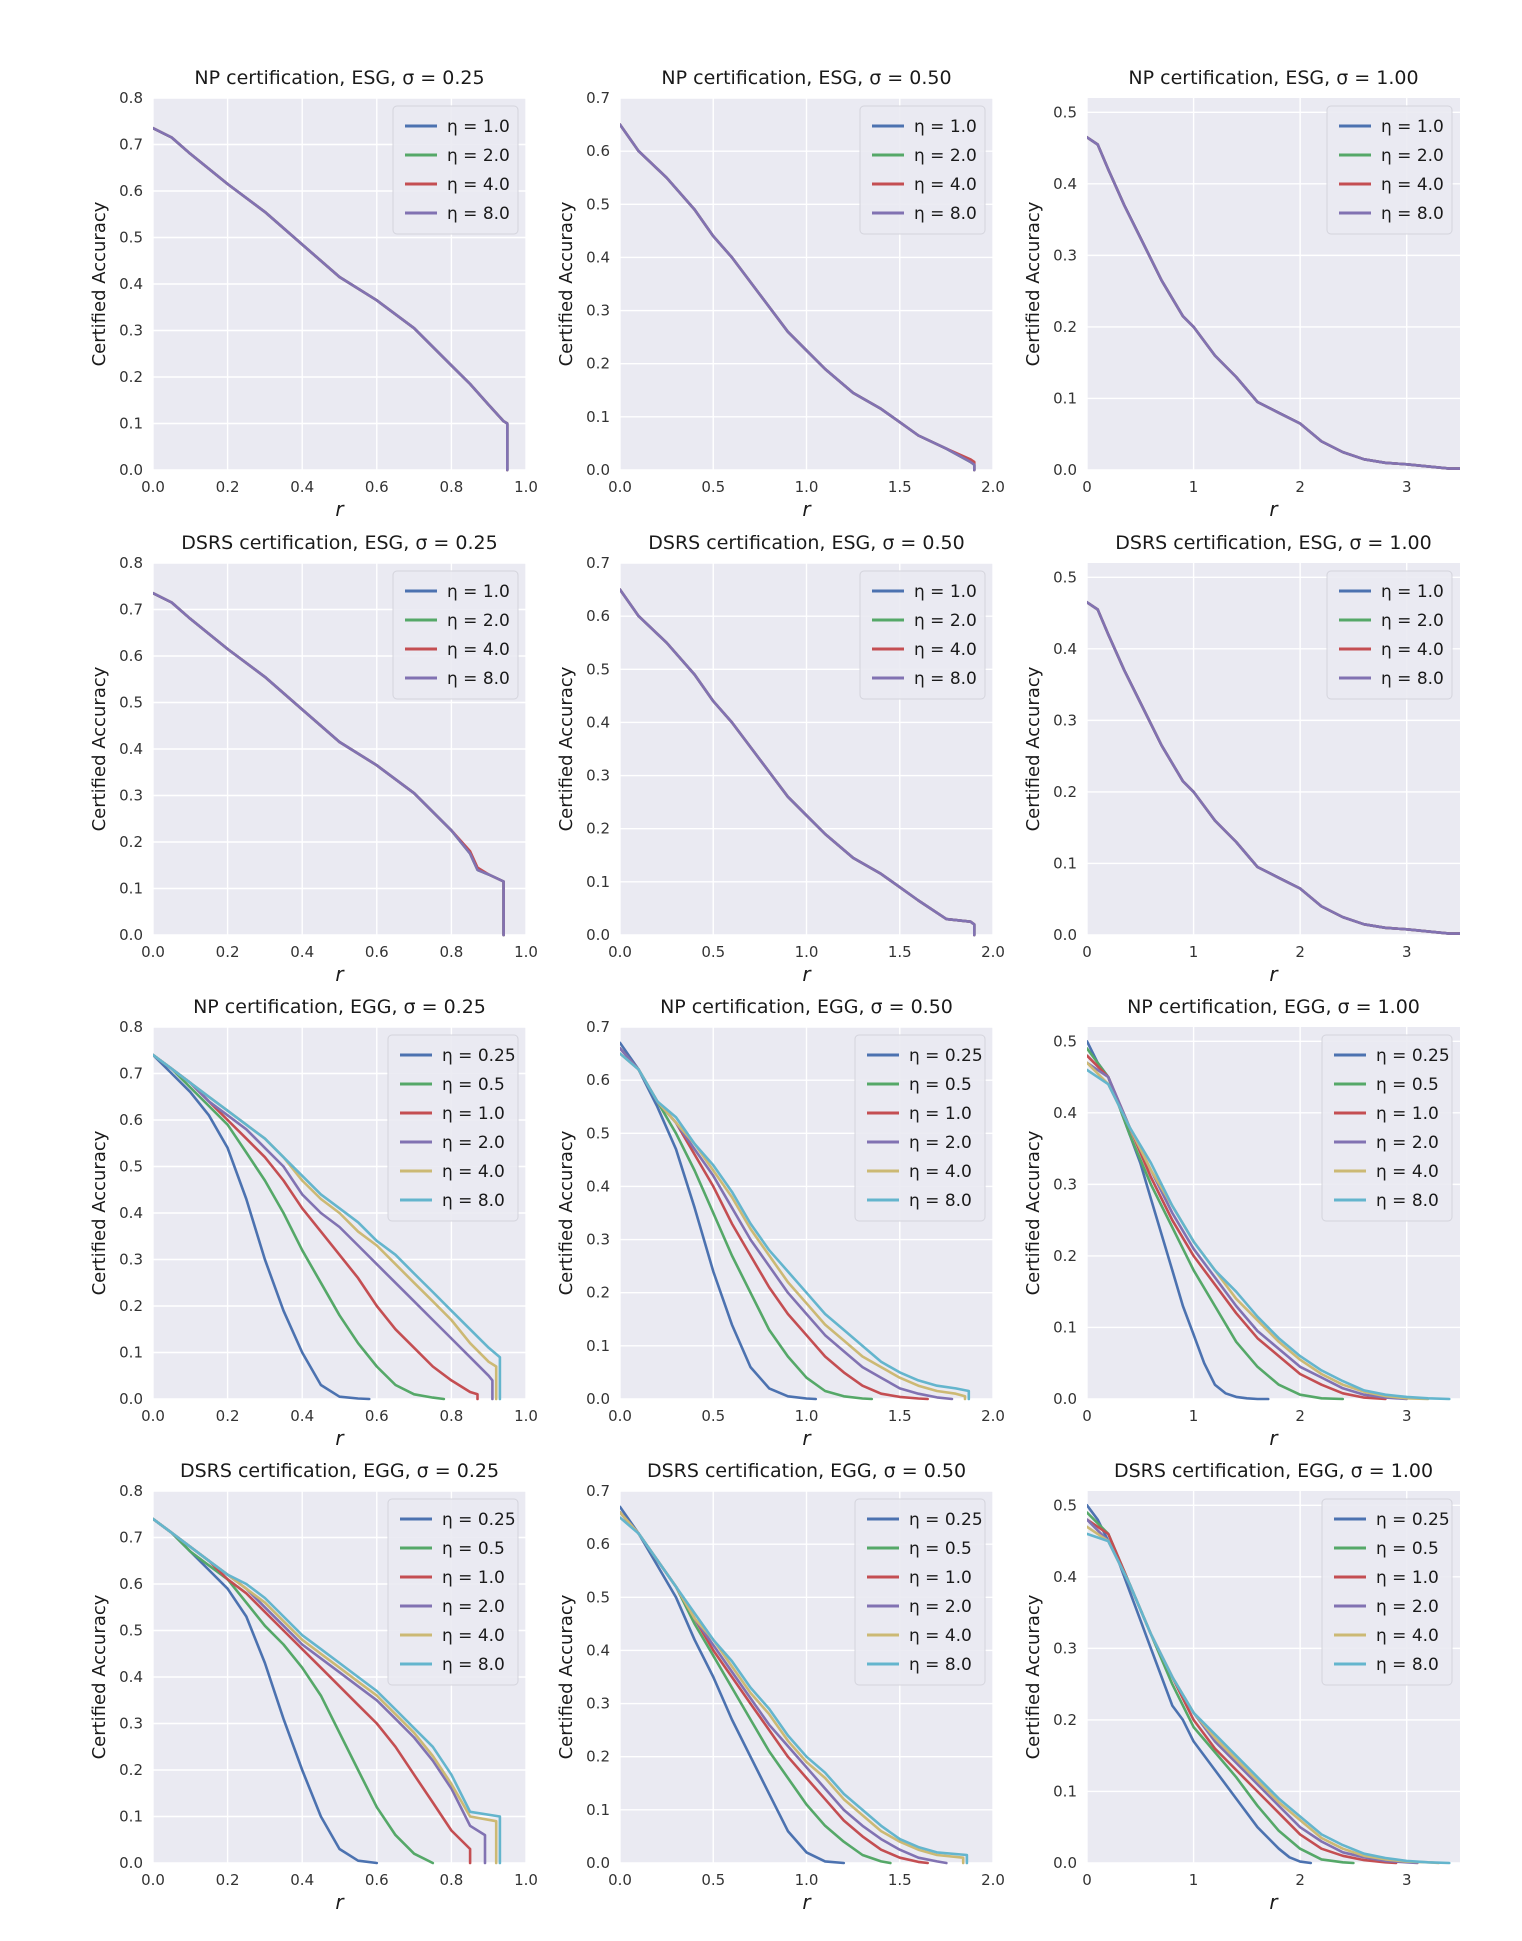  I want to click on chart-title: DSRS certification, EGG, σ = 0.25, so click(339, 1471).